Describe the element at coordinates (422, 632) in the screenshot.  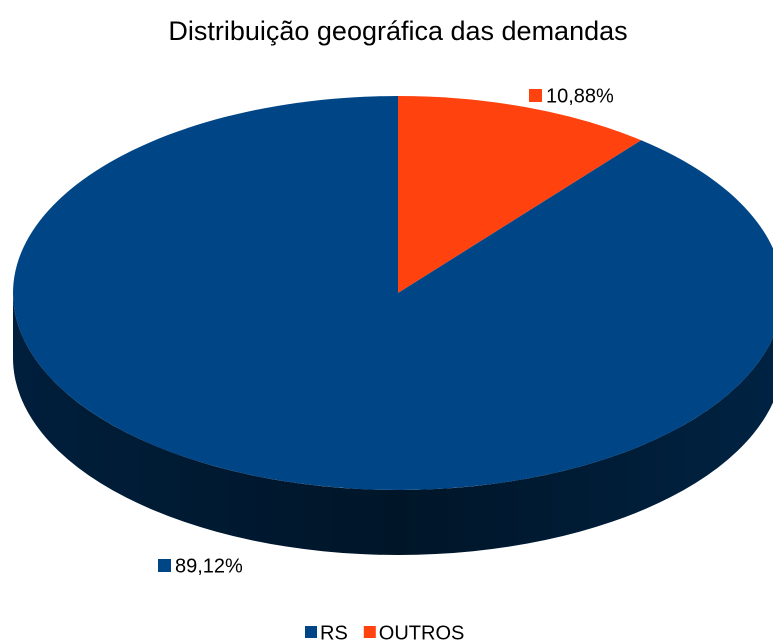
I see `legend-label: OUTROS` at that location.